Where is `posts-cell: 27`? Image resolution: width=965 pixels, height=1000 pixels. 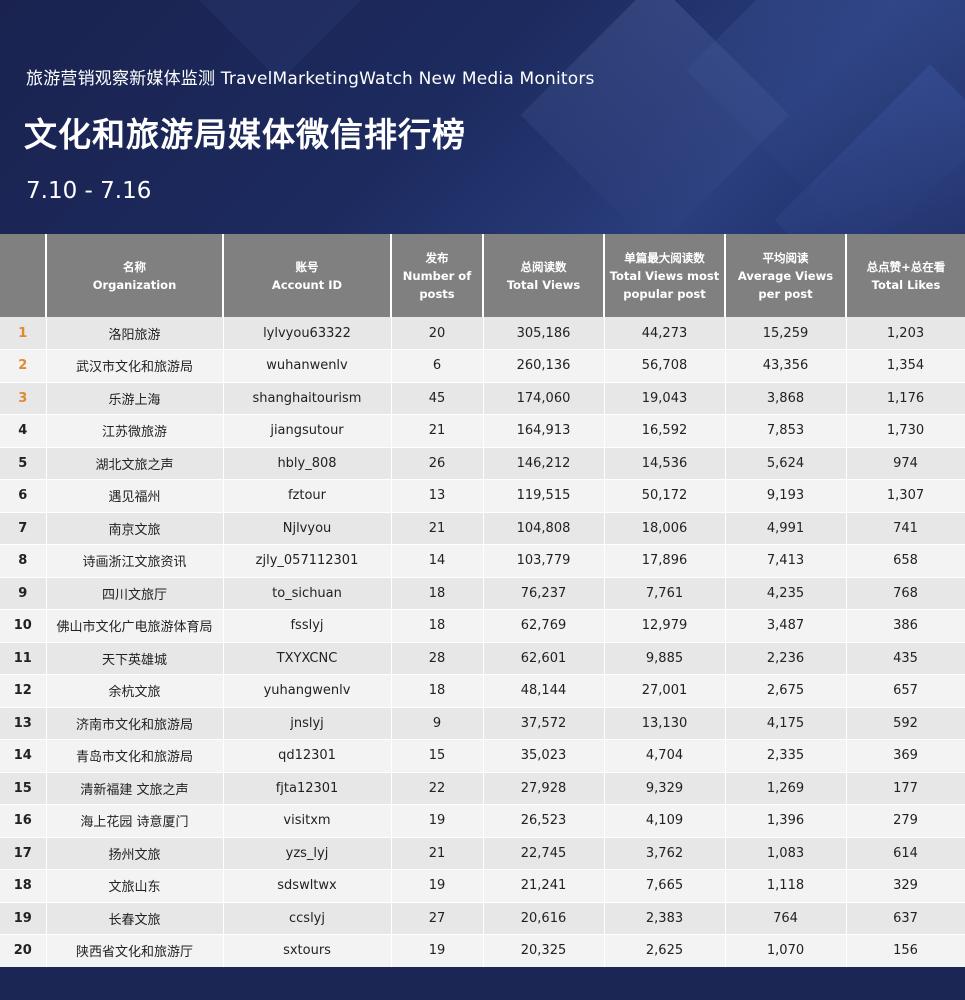 posts-cell: 27 is located at coordinates (437, 918).